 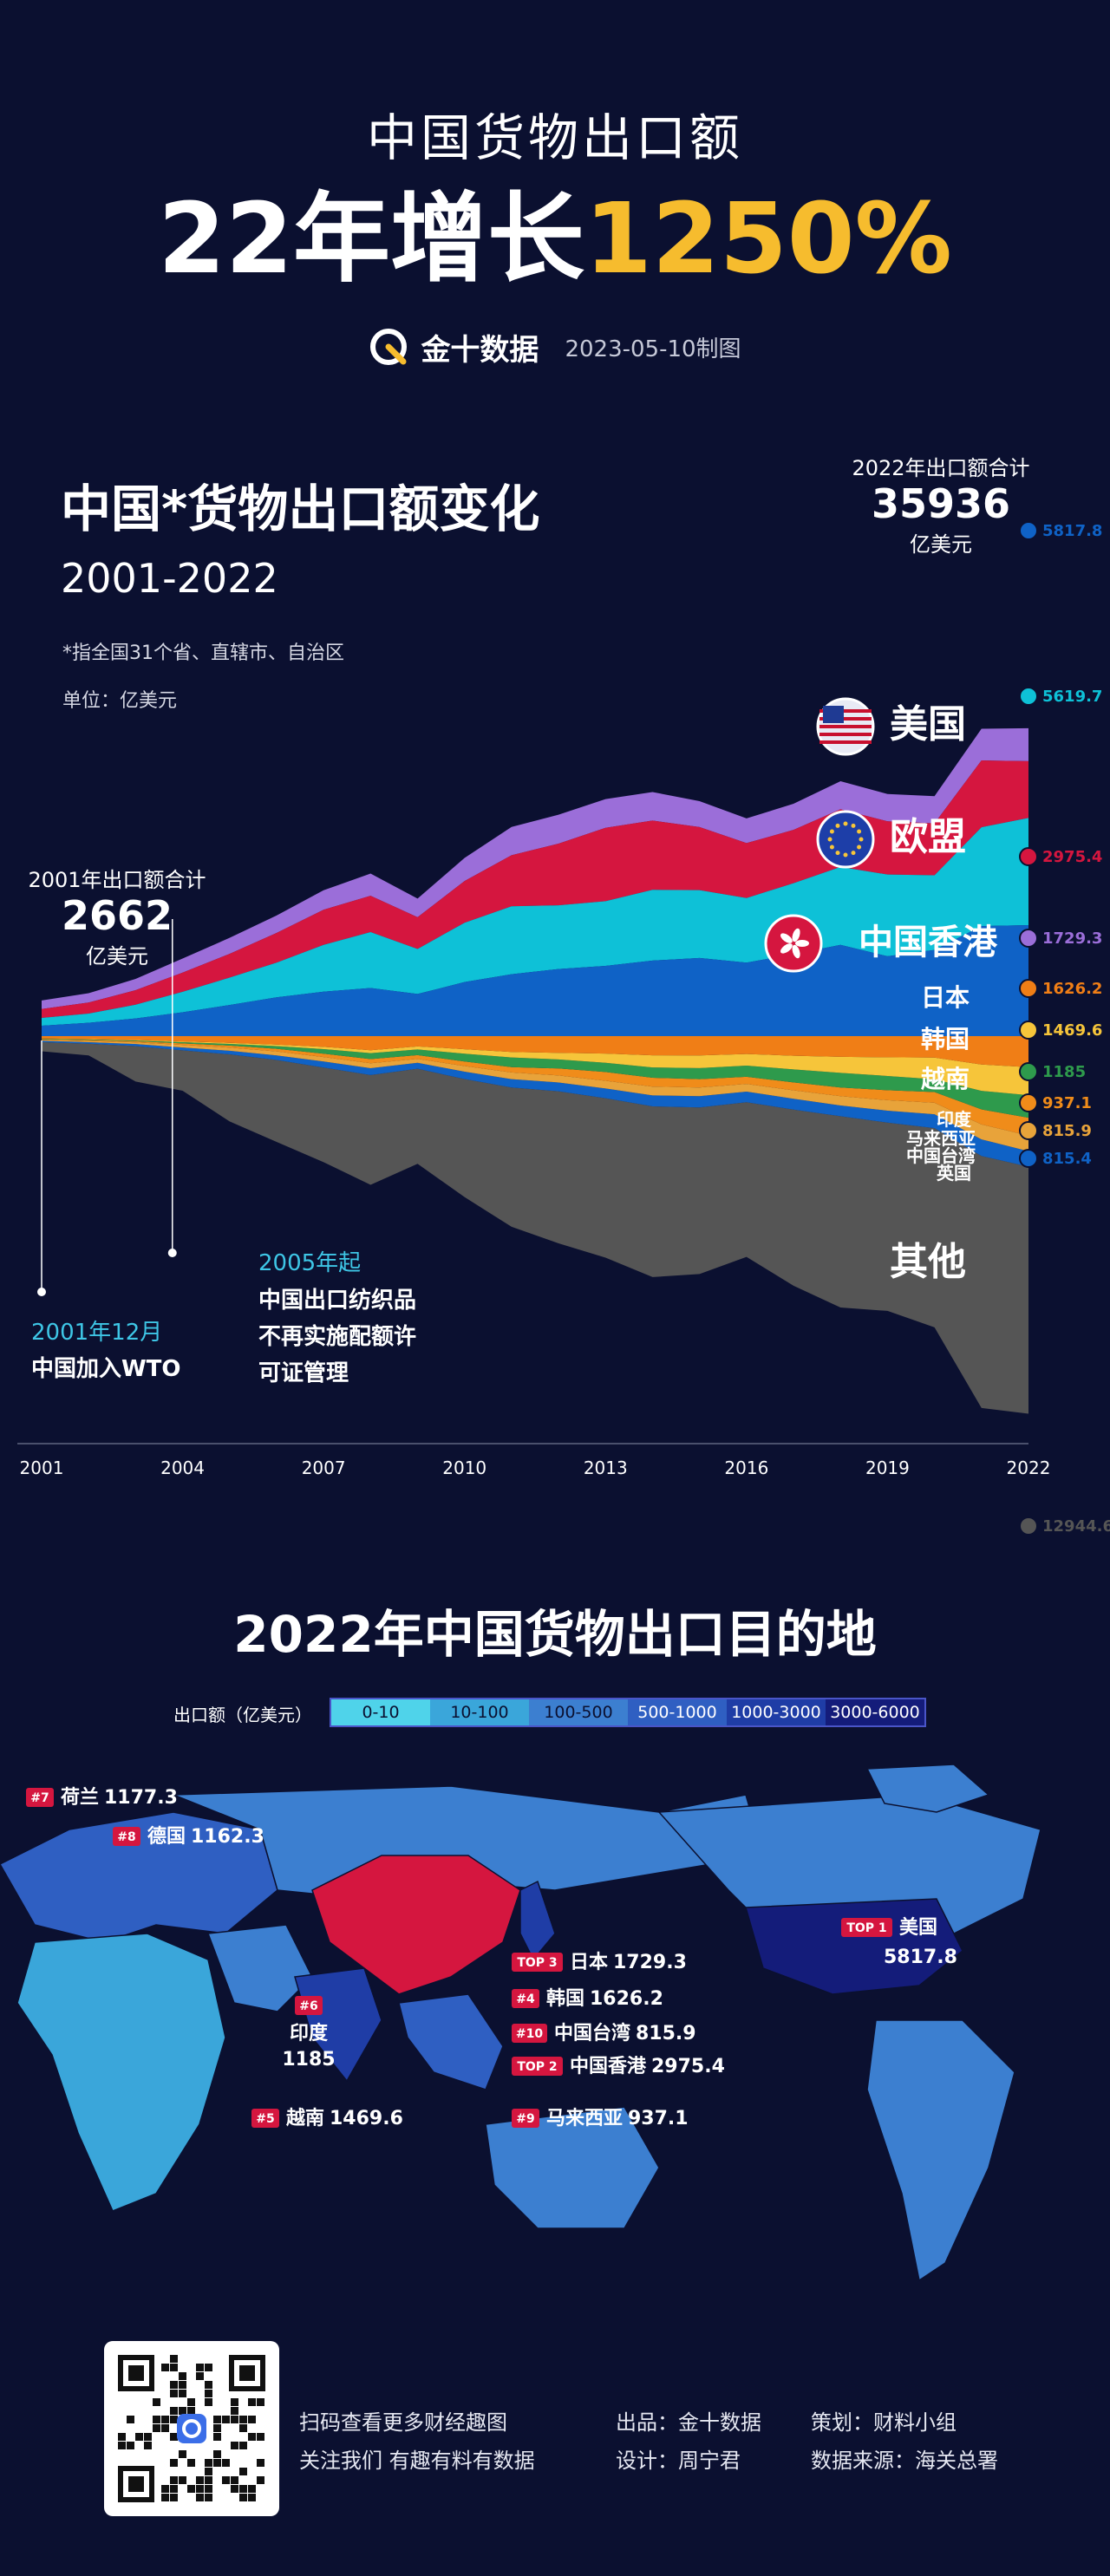 What do you see at coordinates (203, 653) in the screenshot?
I see `chart-note: *指全国31个省、直辖市、自治区` at bounding box center [203, 653].